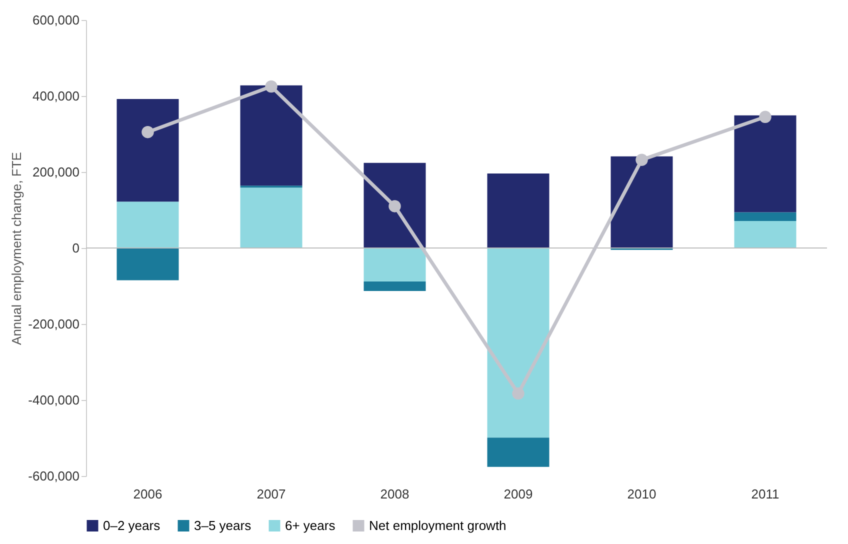 This screenshot has width=848, height=544. Describe the element at coordinates (16, 248) in the screenshot. I see `y-axis-title: Annual employment change, FTE` at that location.